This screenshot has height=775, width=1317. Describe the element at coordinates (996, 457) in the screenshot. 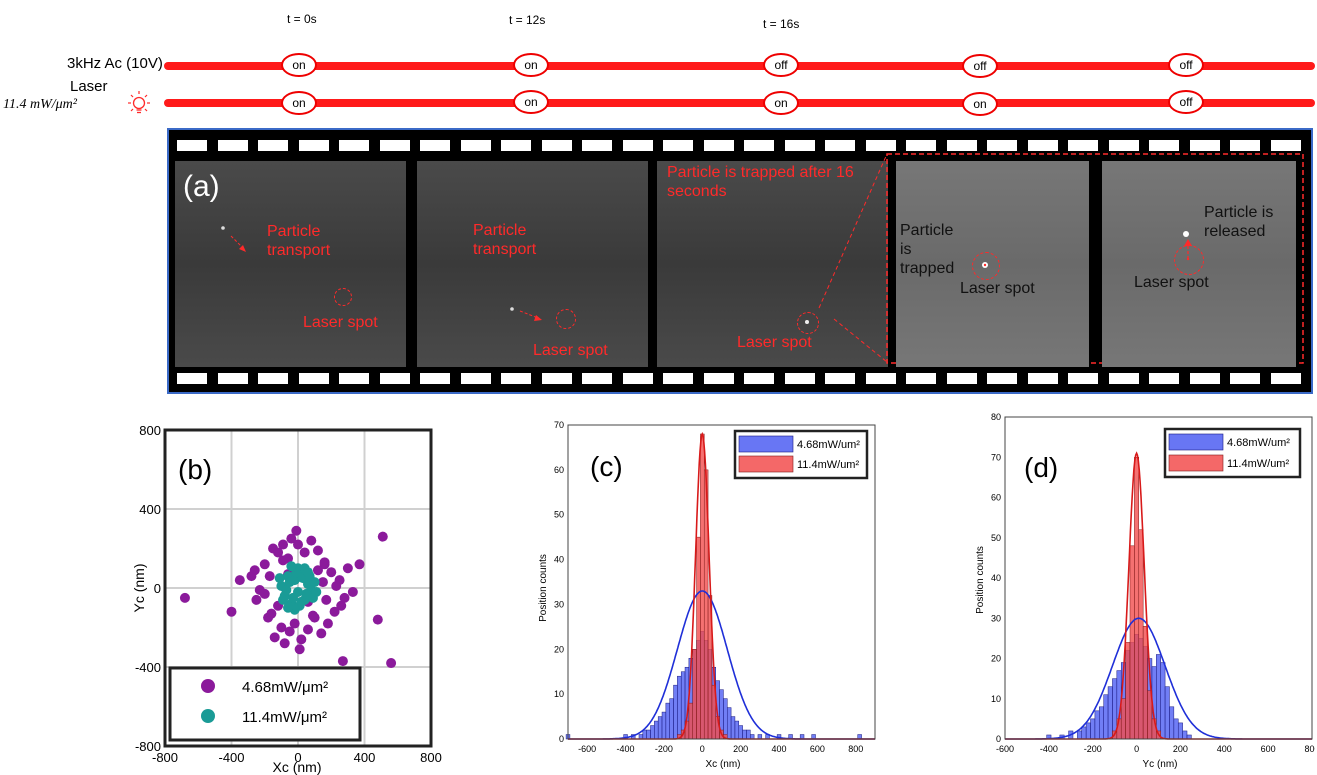

I see `y-tick-label: 70` at that location.